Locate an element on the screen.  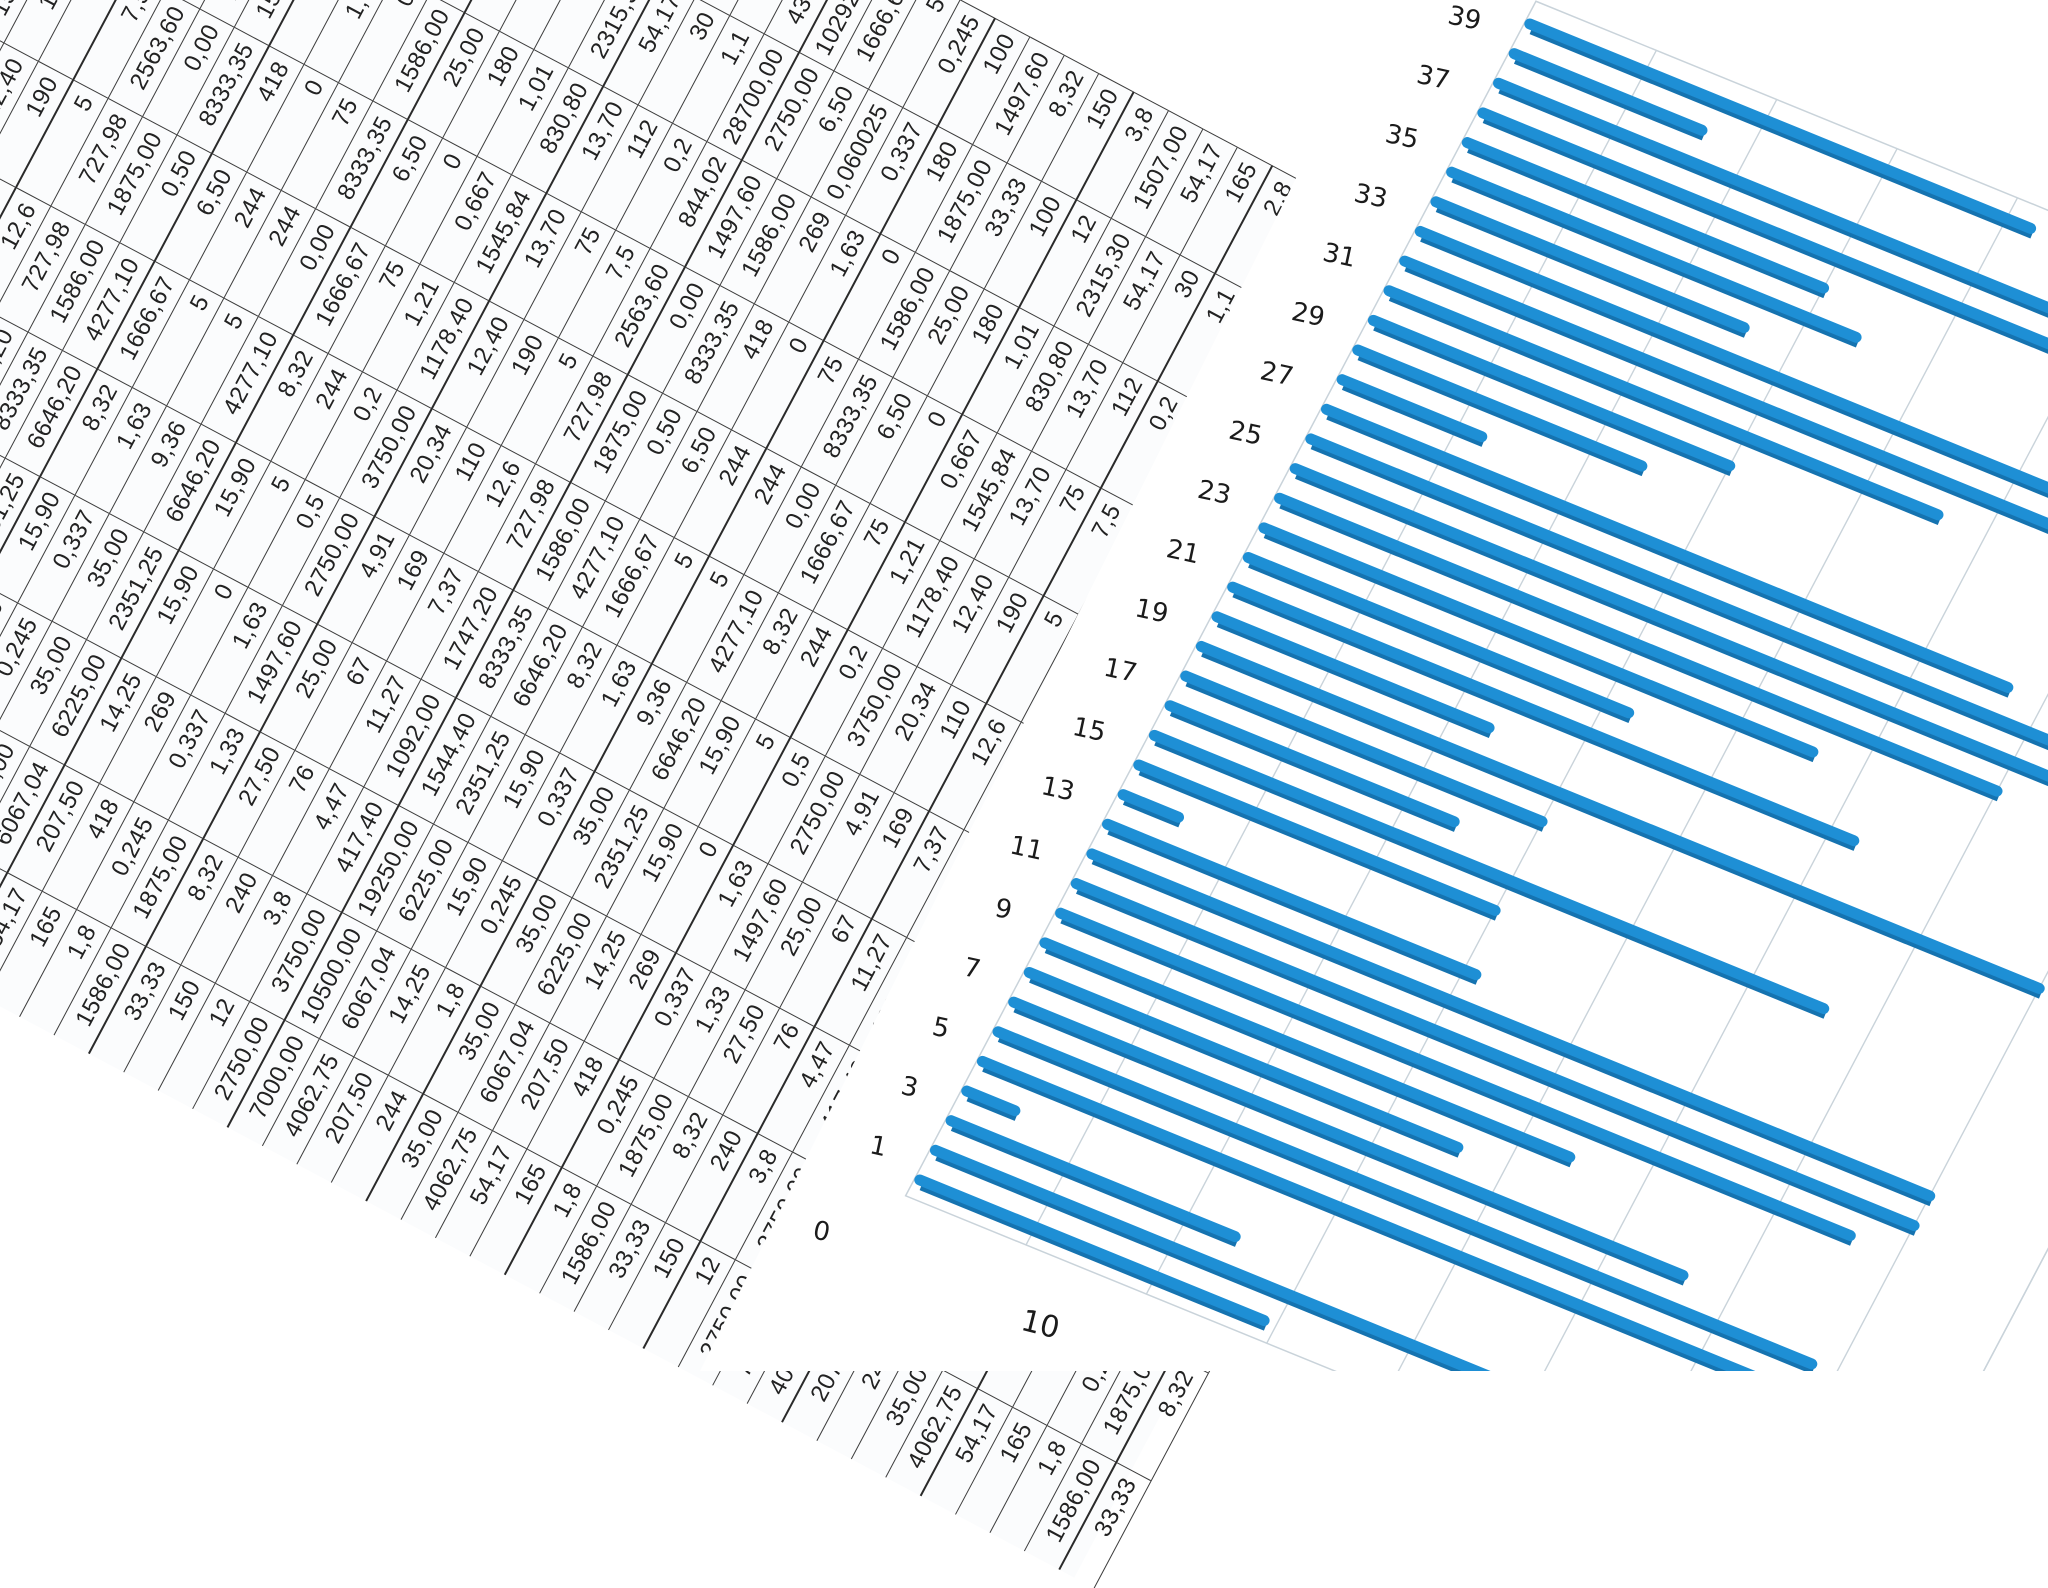
y-tick-label: 39 is located at coordinates (1464, 19).